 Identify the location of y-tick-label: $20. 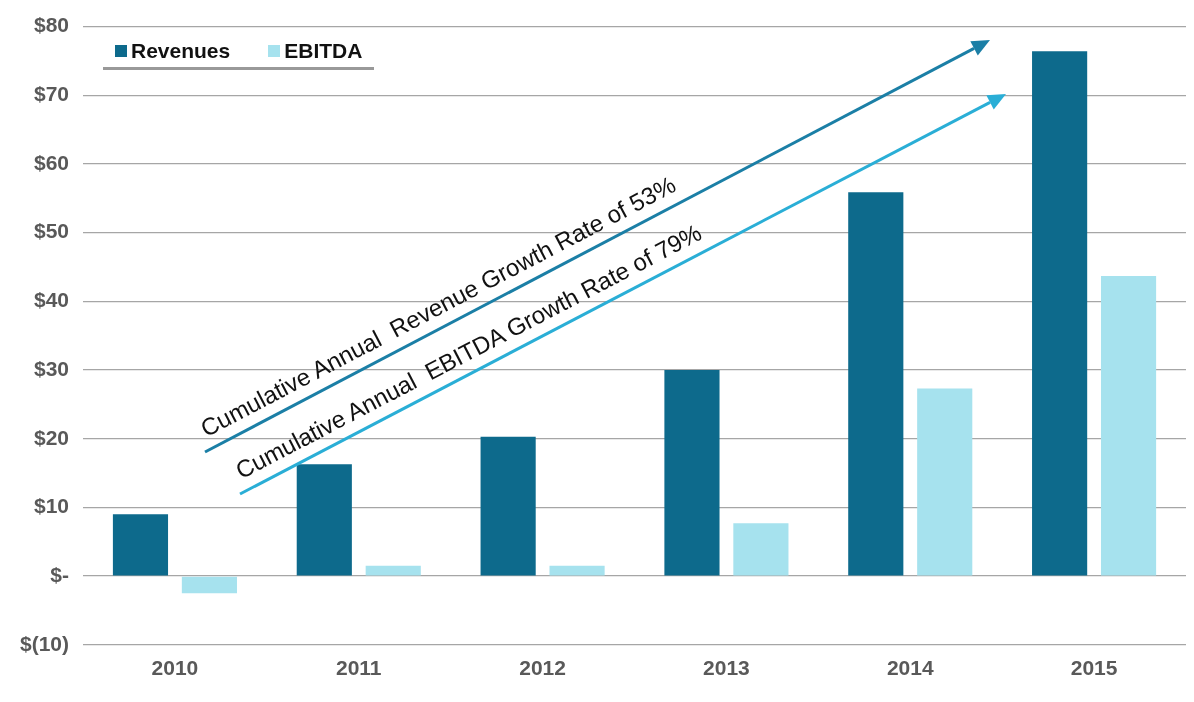
(51, 437).